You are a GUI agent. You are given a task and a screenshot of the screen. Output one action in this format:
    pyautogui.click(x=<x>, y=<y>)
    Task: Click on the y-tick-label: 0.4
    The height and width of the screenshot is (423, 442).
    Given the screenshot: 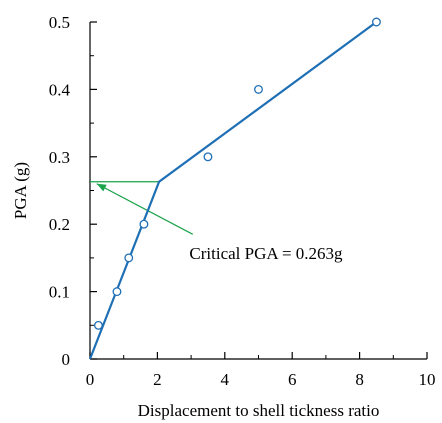 What is the action you would take?
    pyautogui.click(x=60, y=89)
    